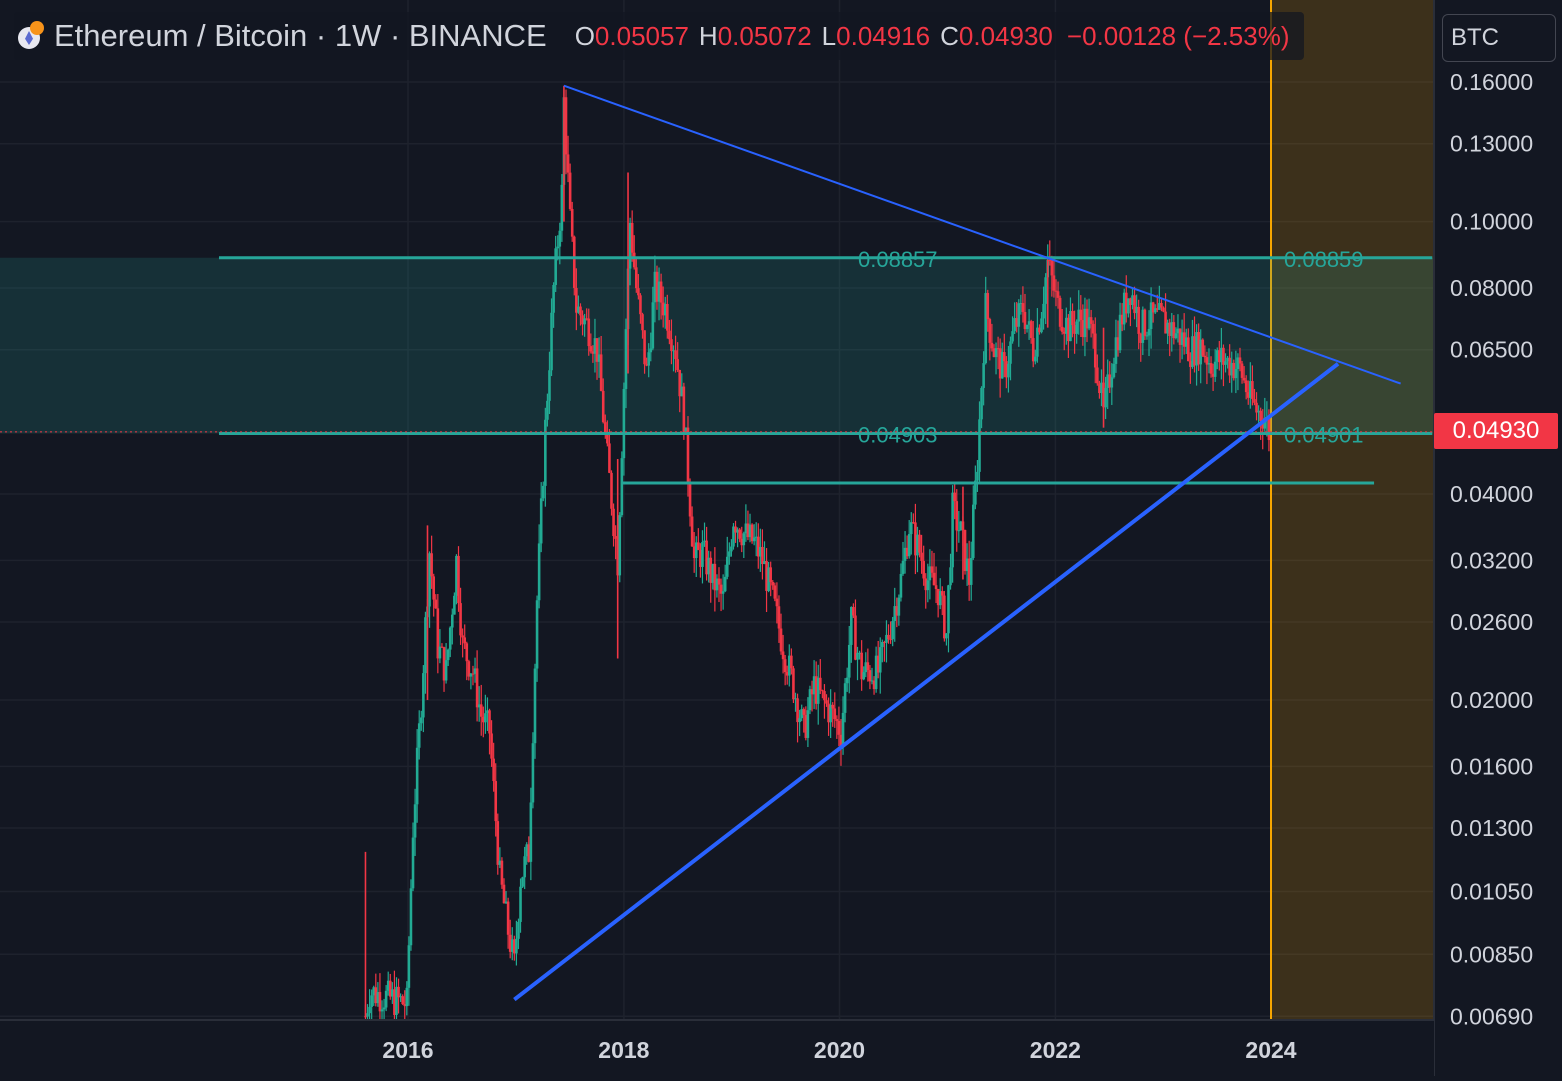 The width and height of the screenshot is (1562, 1081). I want to click on x-tick-label: 2024, so click(1270, 1050).